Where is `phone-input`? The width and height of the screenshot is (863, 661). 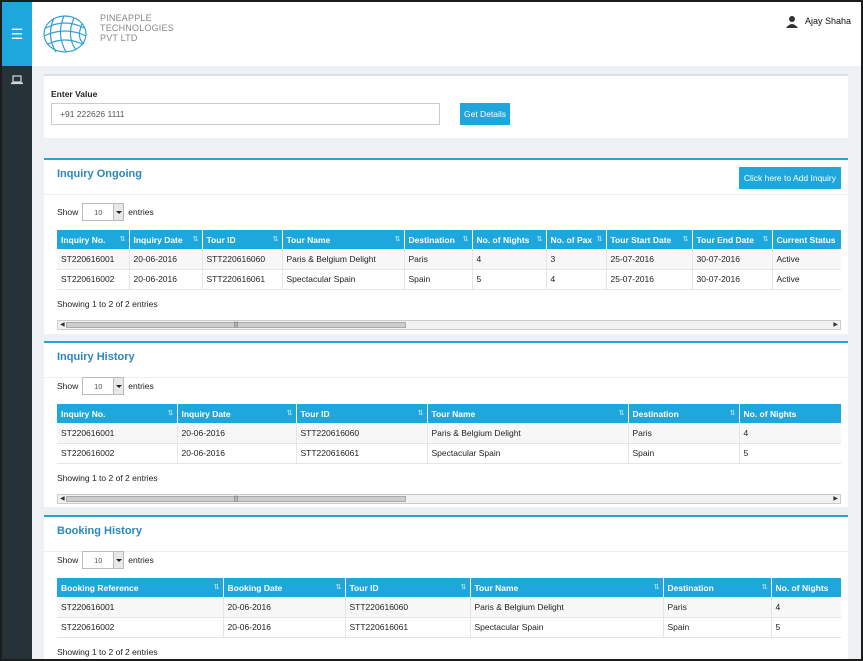
phone-input is located at coordinates (245, 114).